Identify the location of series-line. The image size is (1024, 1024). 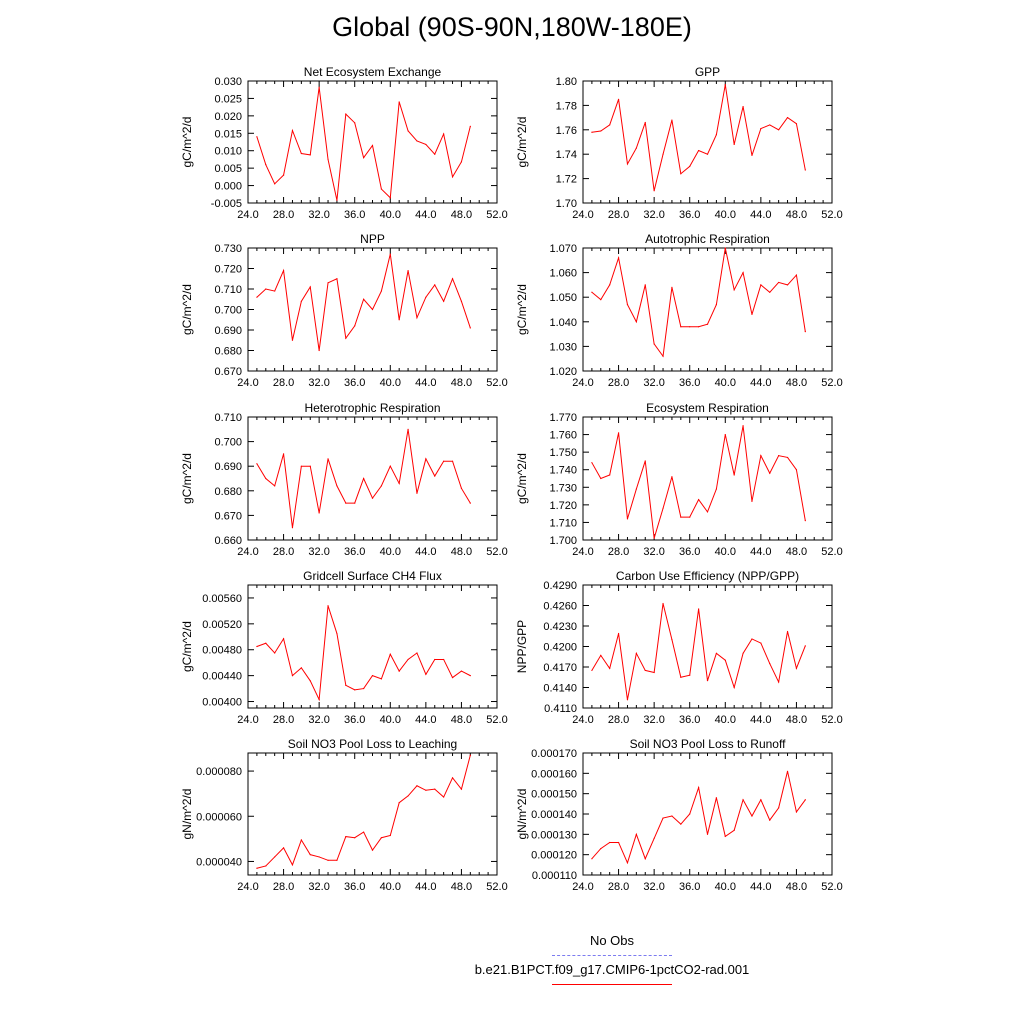
(698, 302).